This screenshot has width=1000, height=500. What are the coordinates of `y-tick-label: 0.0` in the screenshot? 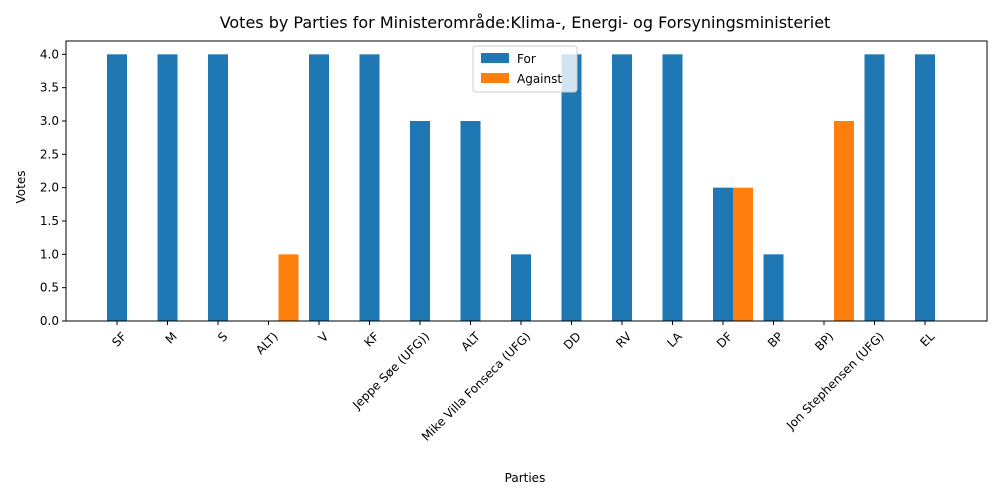 It's located at (49, 321).